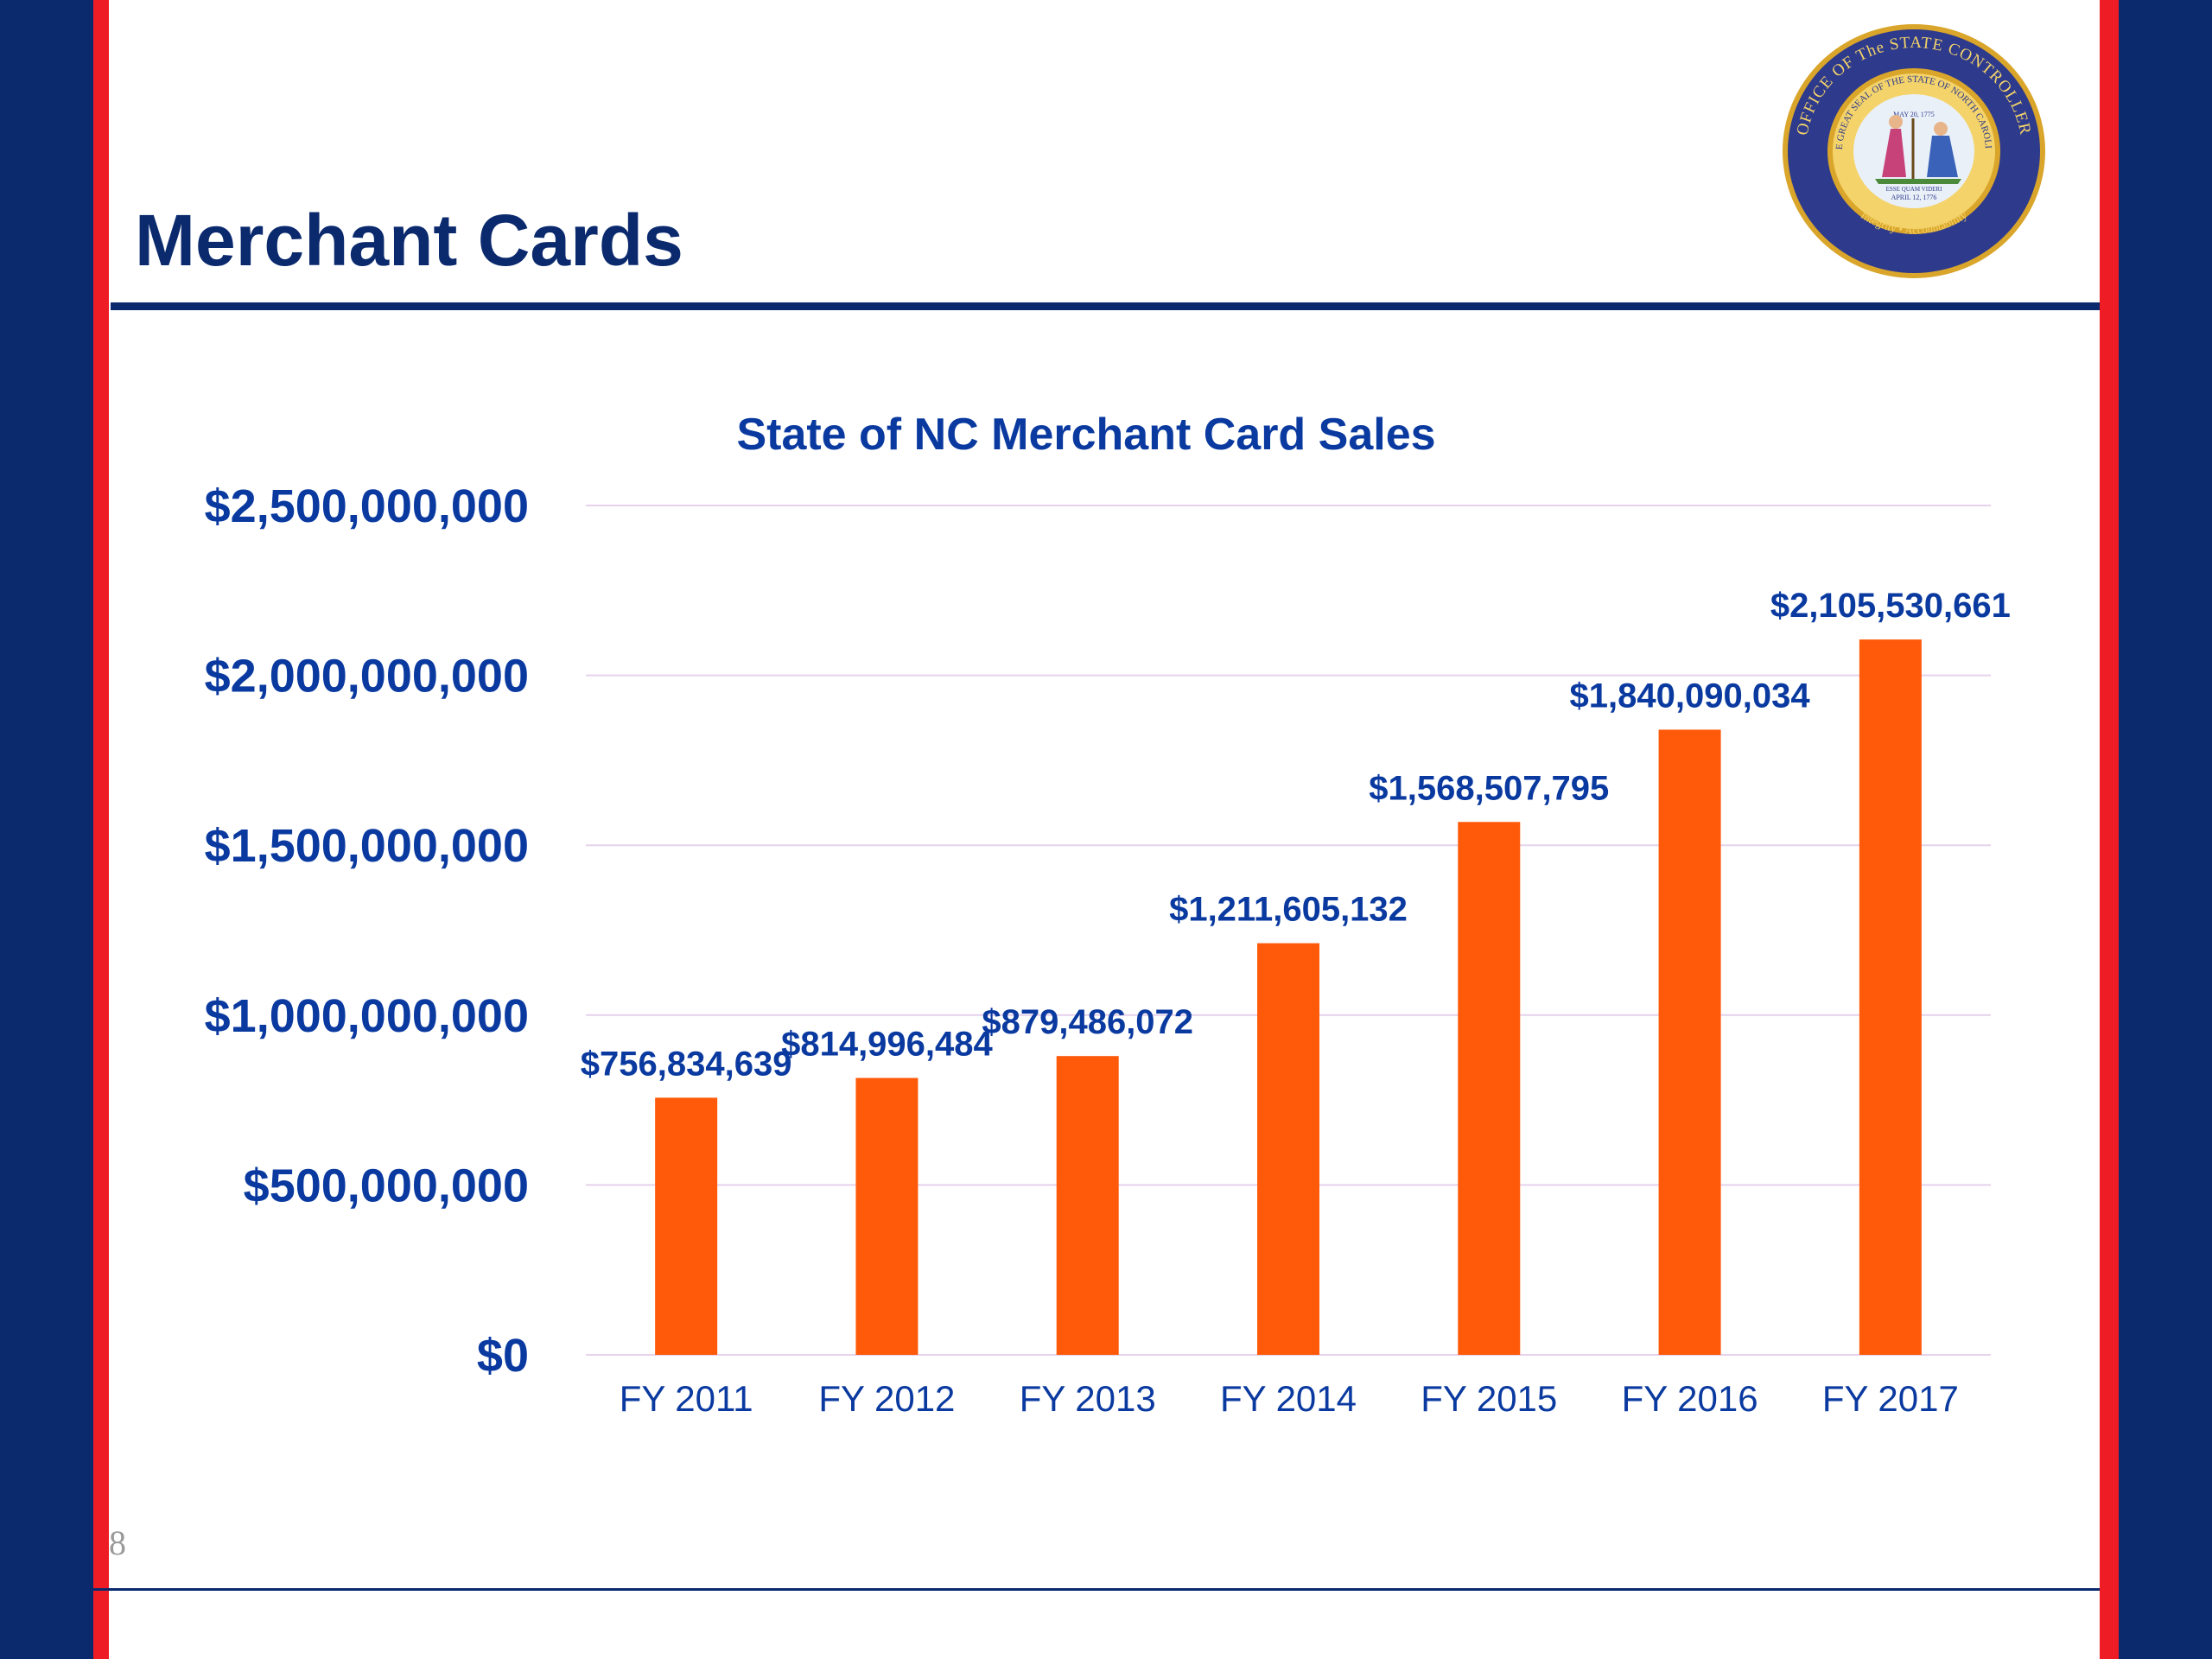 The image size is (2212, 1659). What do you see at coordinates (409, 240) in the screenshot?
I see `page-title: Merchant Cards` at bounding box center [409, 240].